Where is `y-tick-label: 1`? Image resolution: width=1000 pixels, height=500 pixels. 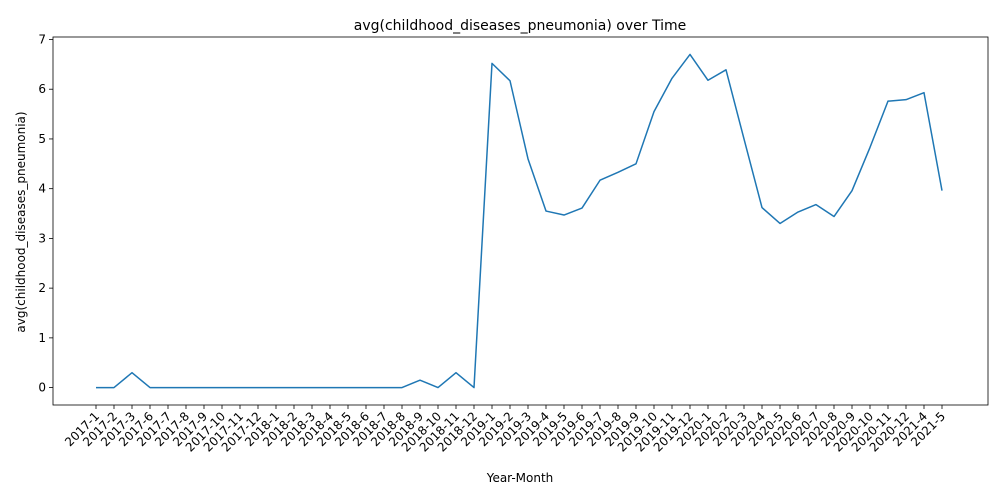 y-tick-label: 1 is located at coordinates (42, 338).